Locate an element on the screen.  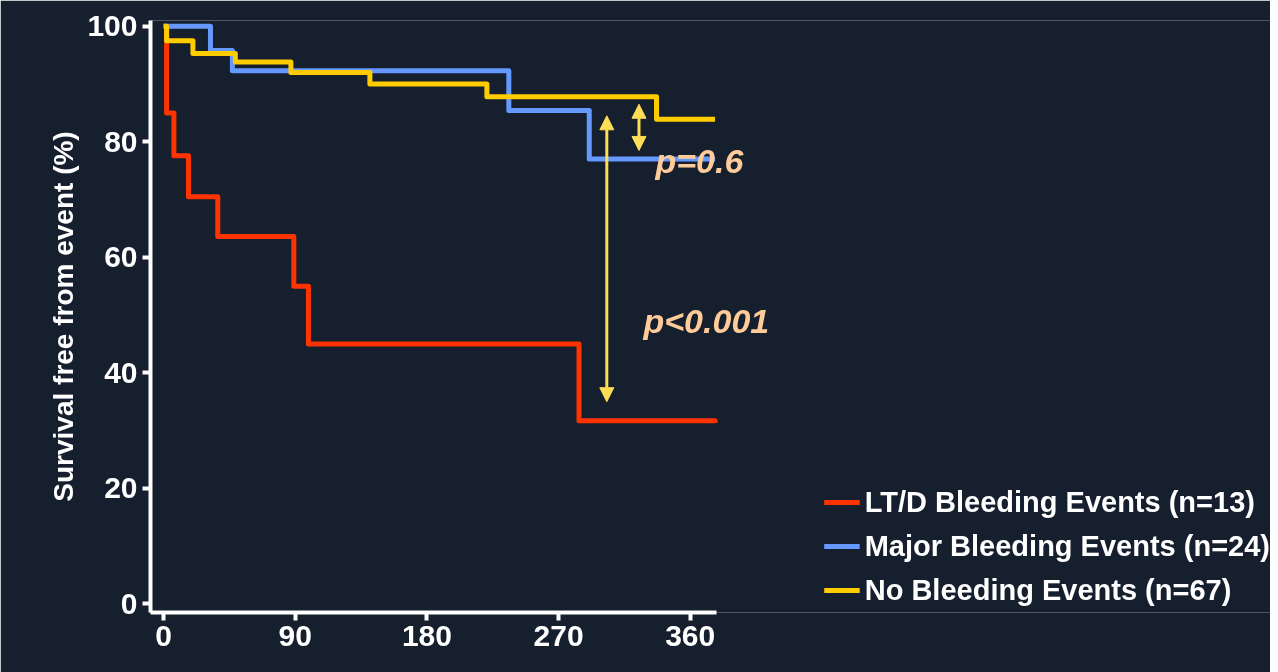
y-tick-label: 20 is located at coordinates (121, 488).